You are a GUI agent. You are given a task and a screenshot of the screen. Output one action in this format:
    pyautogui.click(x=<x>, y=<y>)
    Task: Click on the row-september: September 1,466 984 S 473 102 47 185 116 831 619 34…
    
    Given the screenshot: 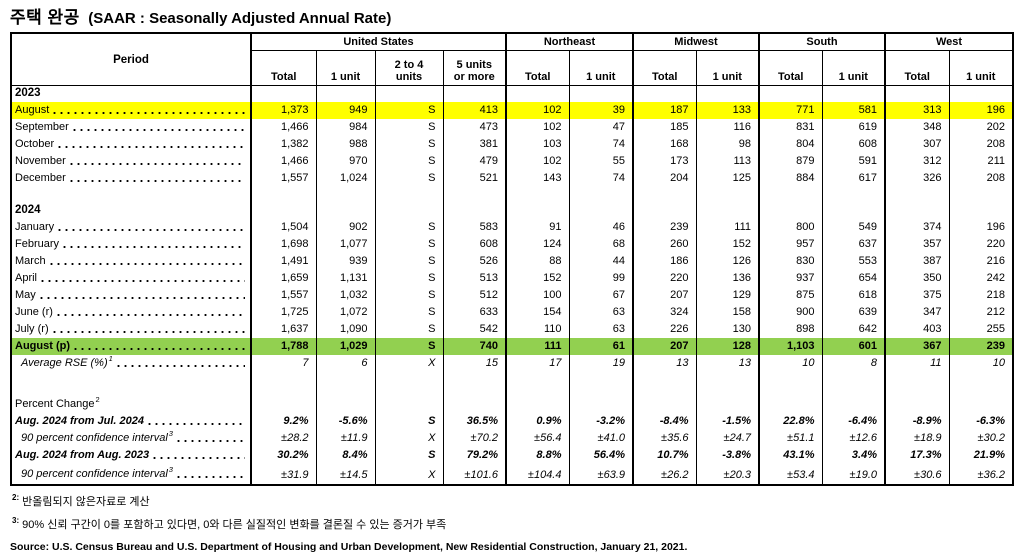 What is the action you would take?
    pyautogui.click(x=512, y=127)
    